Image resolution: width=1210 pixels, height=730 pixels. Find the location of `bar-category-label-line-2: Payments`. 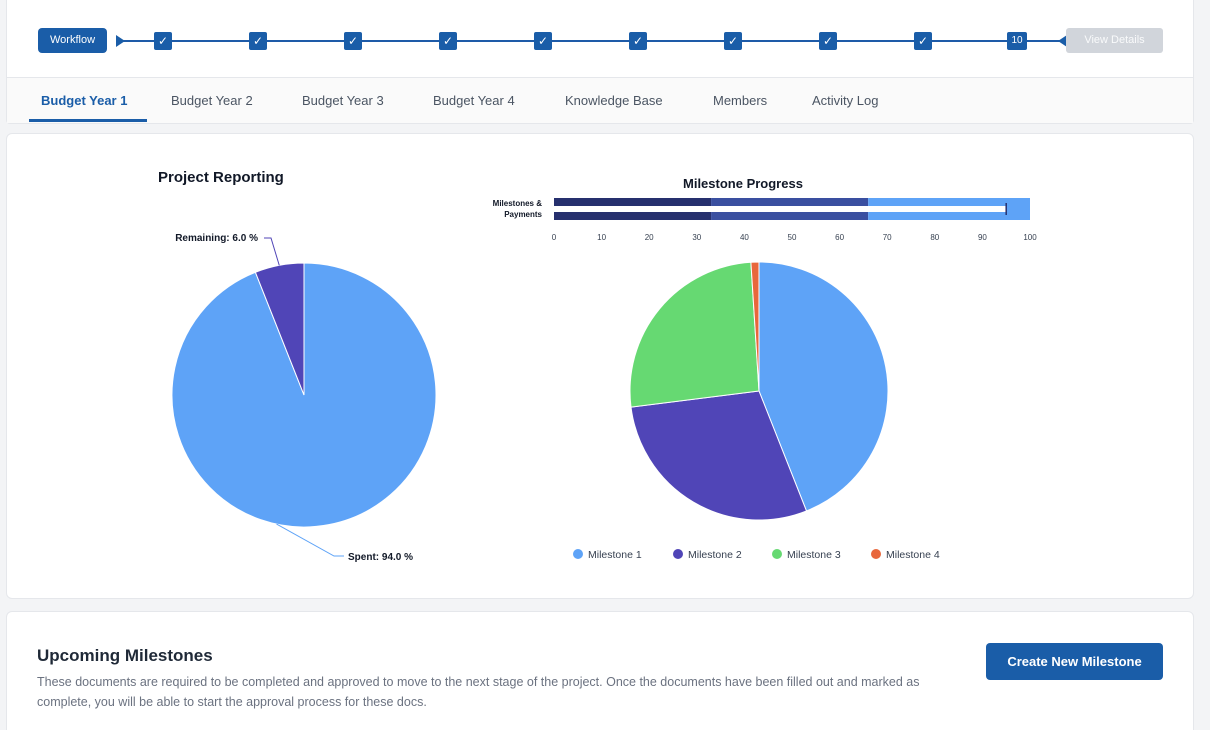

bar-category-label-line-2: Payments is located at coordinates (523, 214).